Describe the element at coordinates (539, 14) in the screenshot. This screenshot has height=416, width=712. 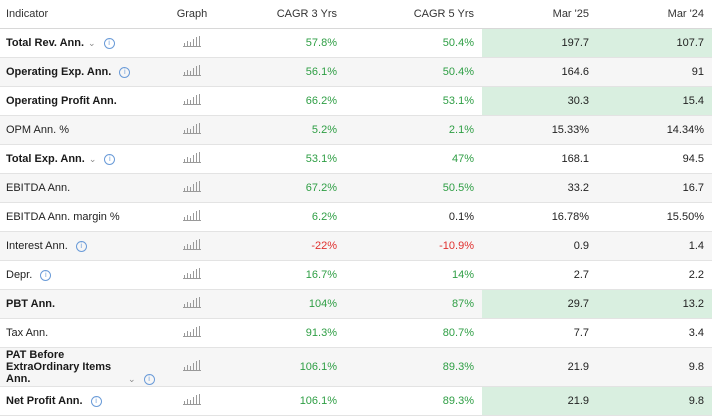
I see `header-mar-25: Mar '25` at that location.